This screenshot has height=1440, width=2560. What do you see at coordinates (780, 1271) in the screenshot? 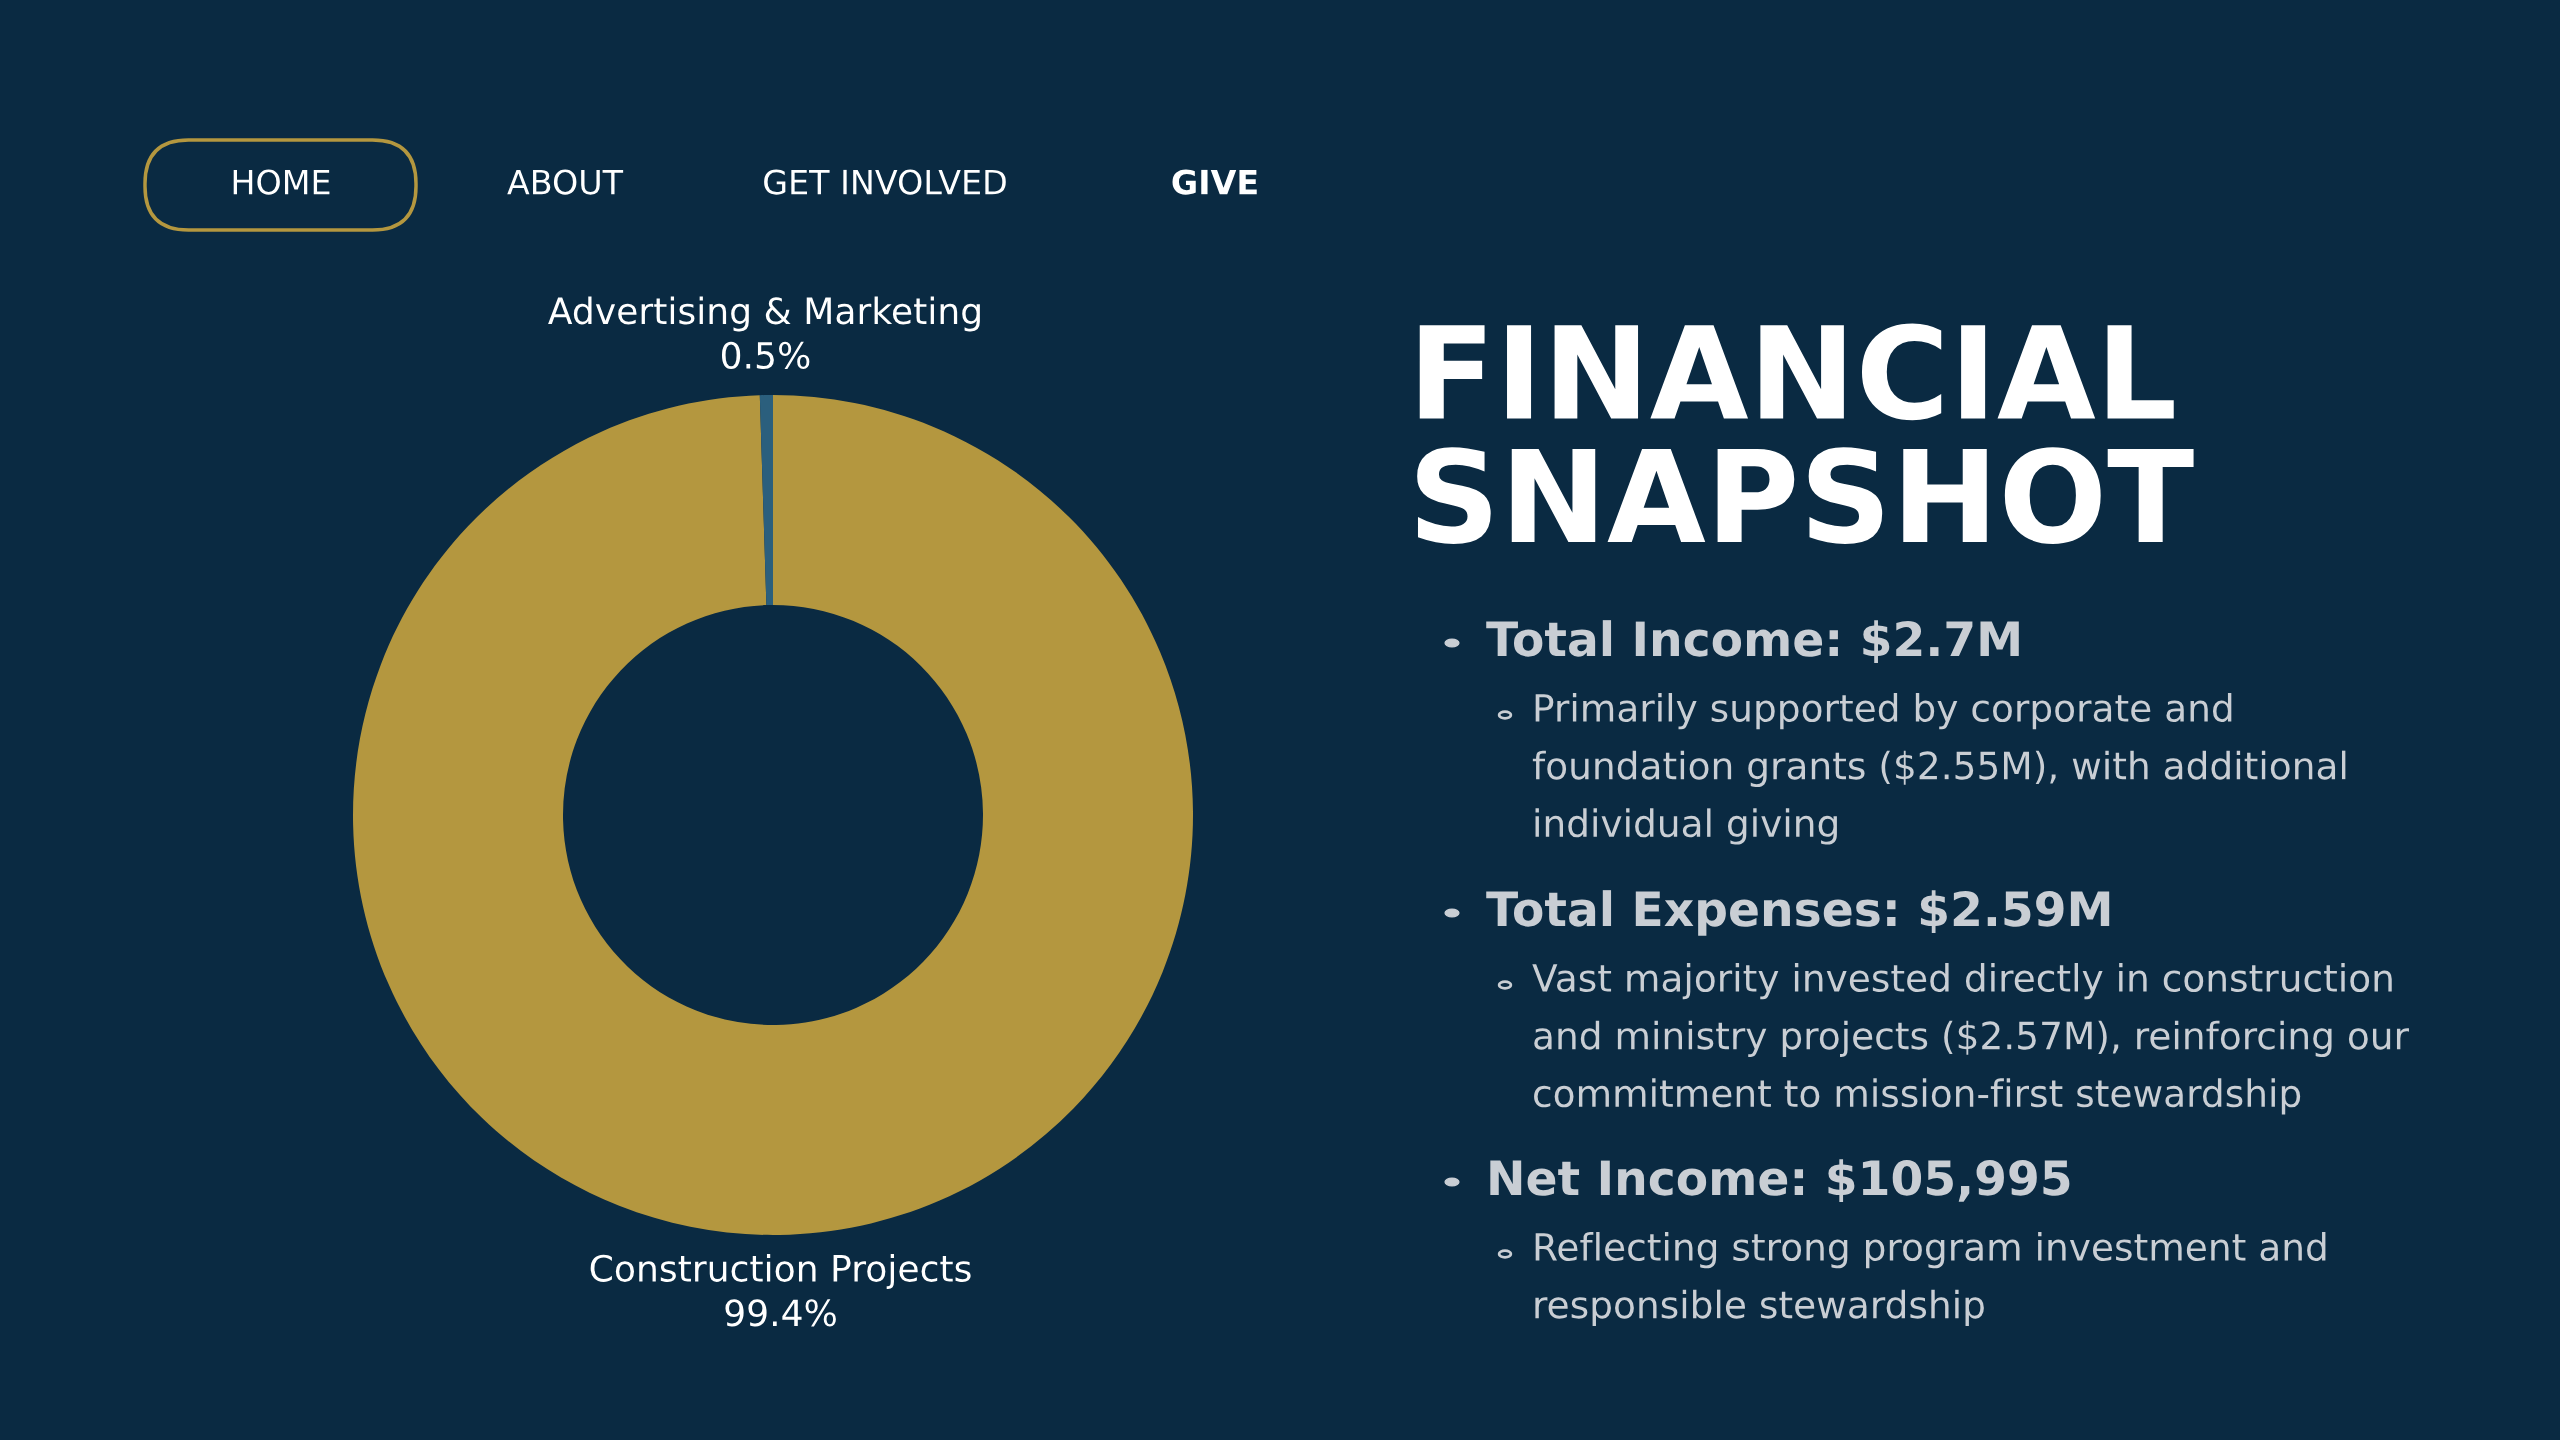
I see `slice-label: Construction Projects` at bounding box center [780, 1271].